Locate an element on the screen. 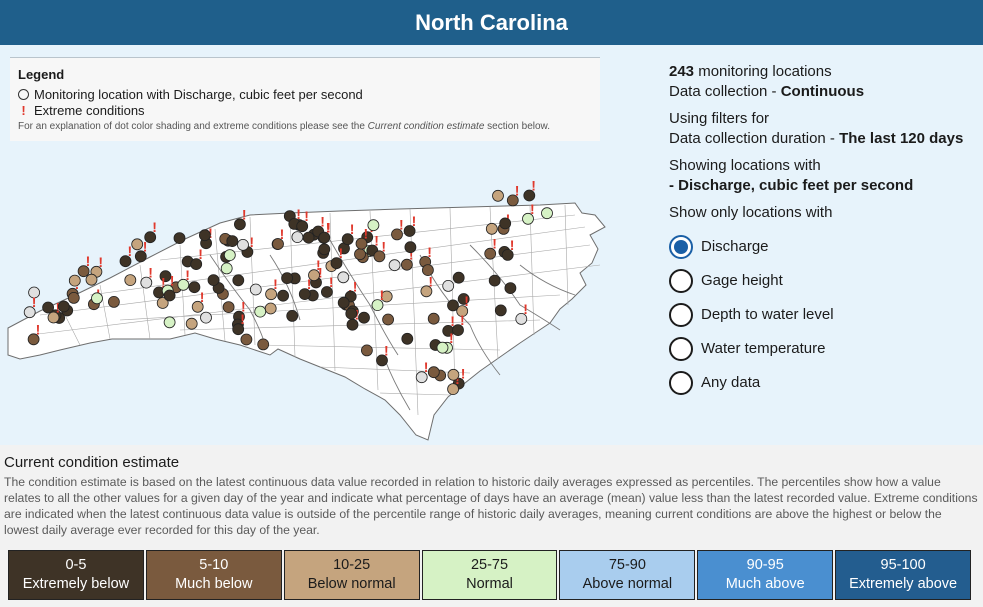 This screenshot has width=983, height=607. radio-water-temperature: Water temperature is located at coordinates (826, 349).